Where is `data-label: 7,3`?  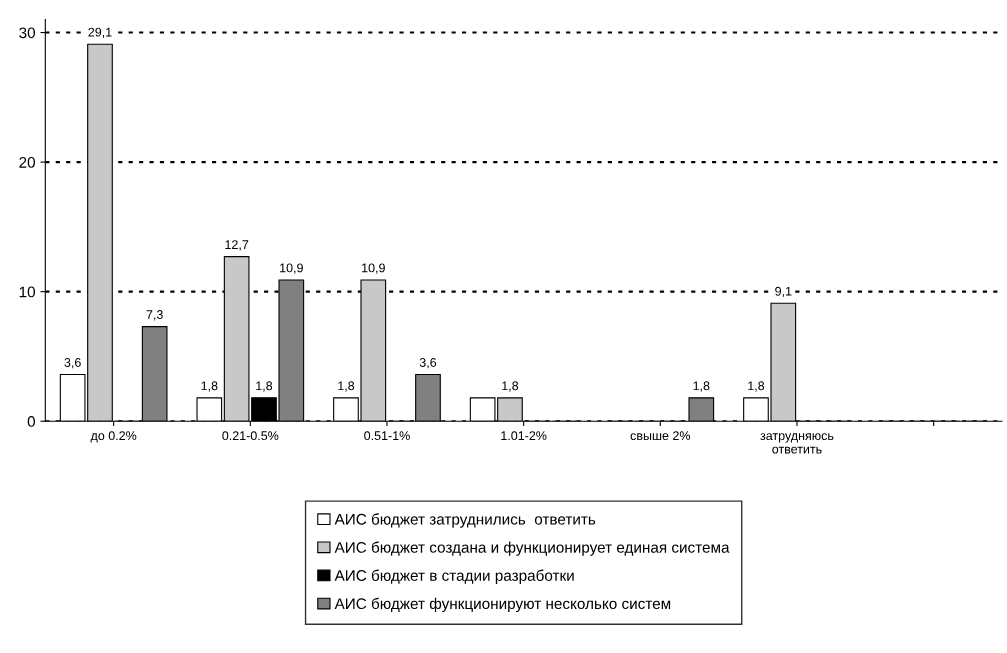
data-label: 7,3 is located at coordinates (154, 315).